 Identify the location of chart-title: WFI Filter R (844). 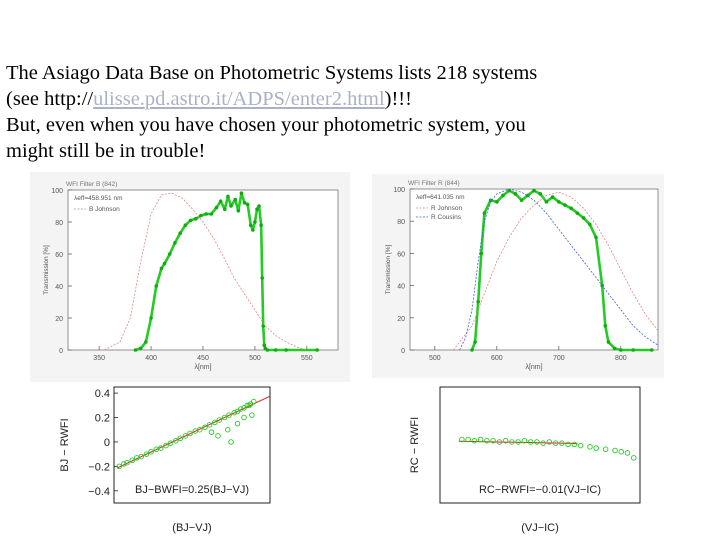
(434, 183).